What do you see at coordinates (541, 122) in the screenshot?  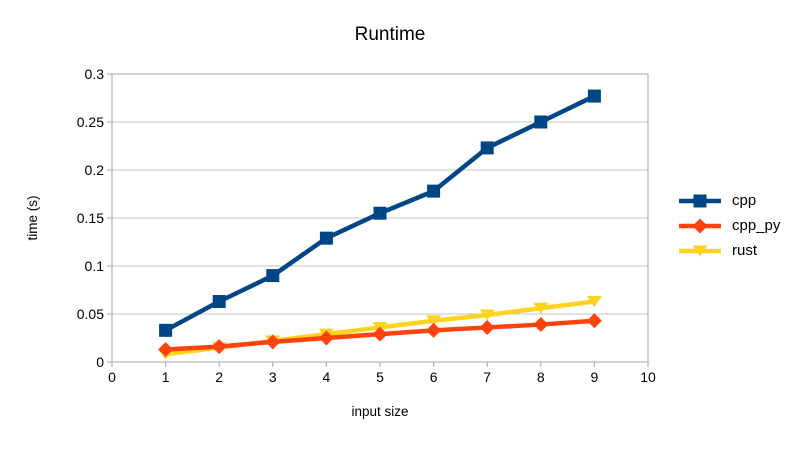 I see `data-point-cpp-x8` at bounding box center [541, 122].